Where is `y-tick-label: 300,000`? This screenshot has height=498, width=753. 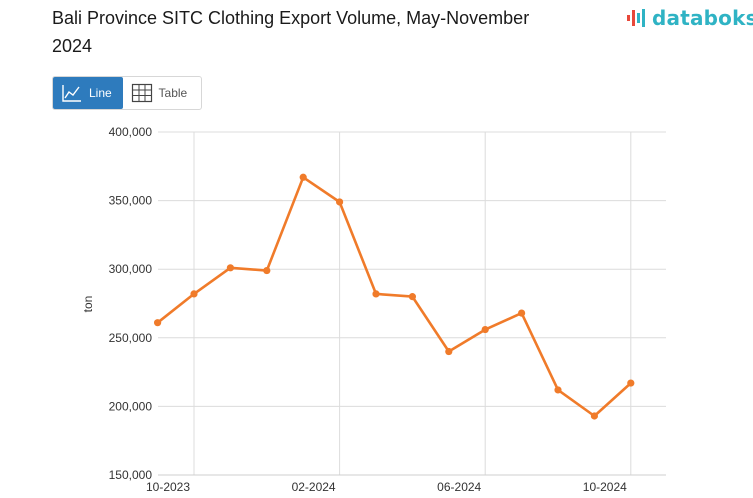
y-tick-label: 300,000 is located at coordinates (131, 269).